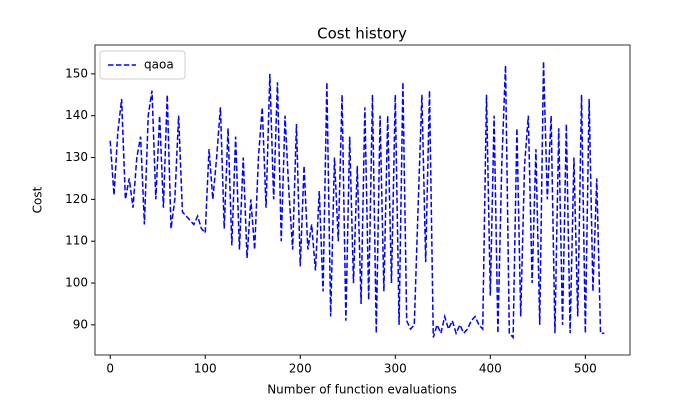  I want to click on x-tick-label: 400, so click(490, 369).